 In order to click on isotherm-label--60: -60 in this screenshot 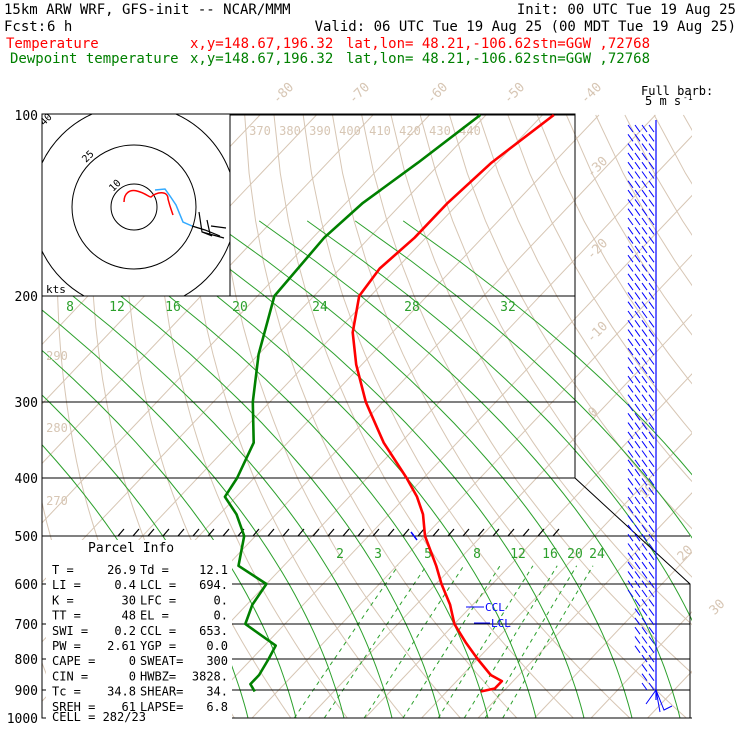, I will do `click(437, 93)`.